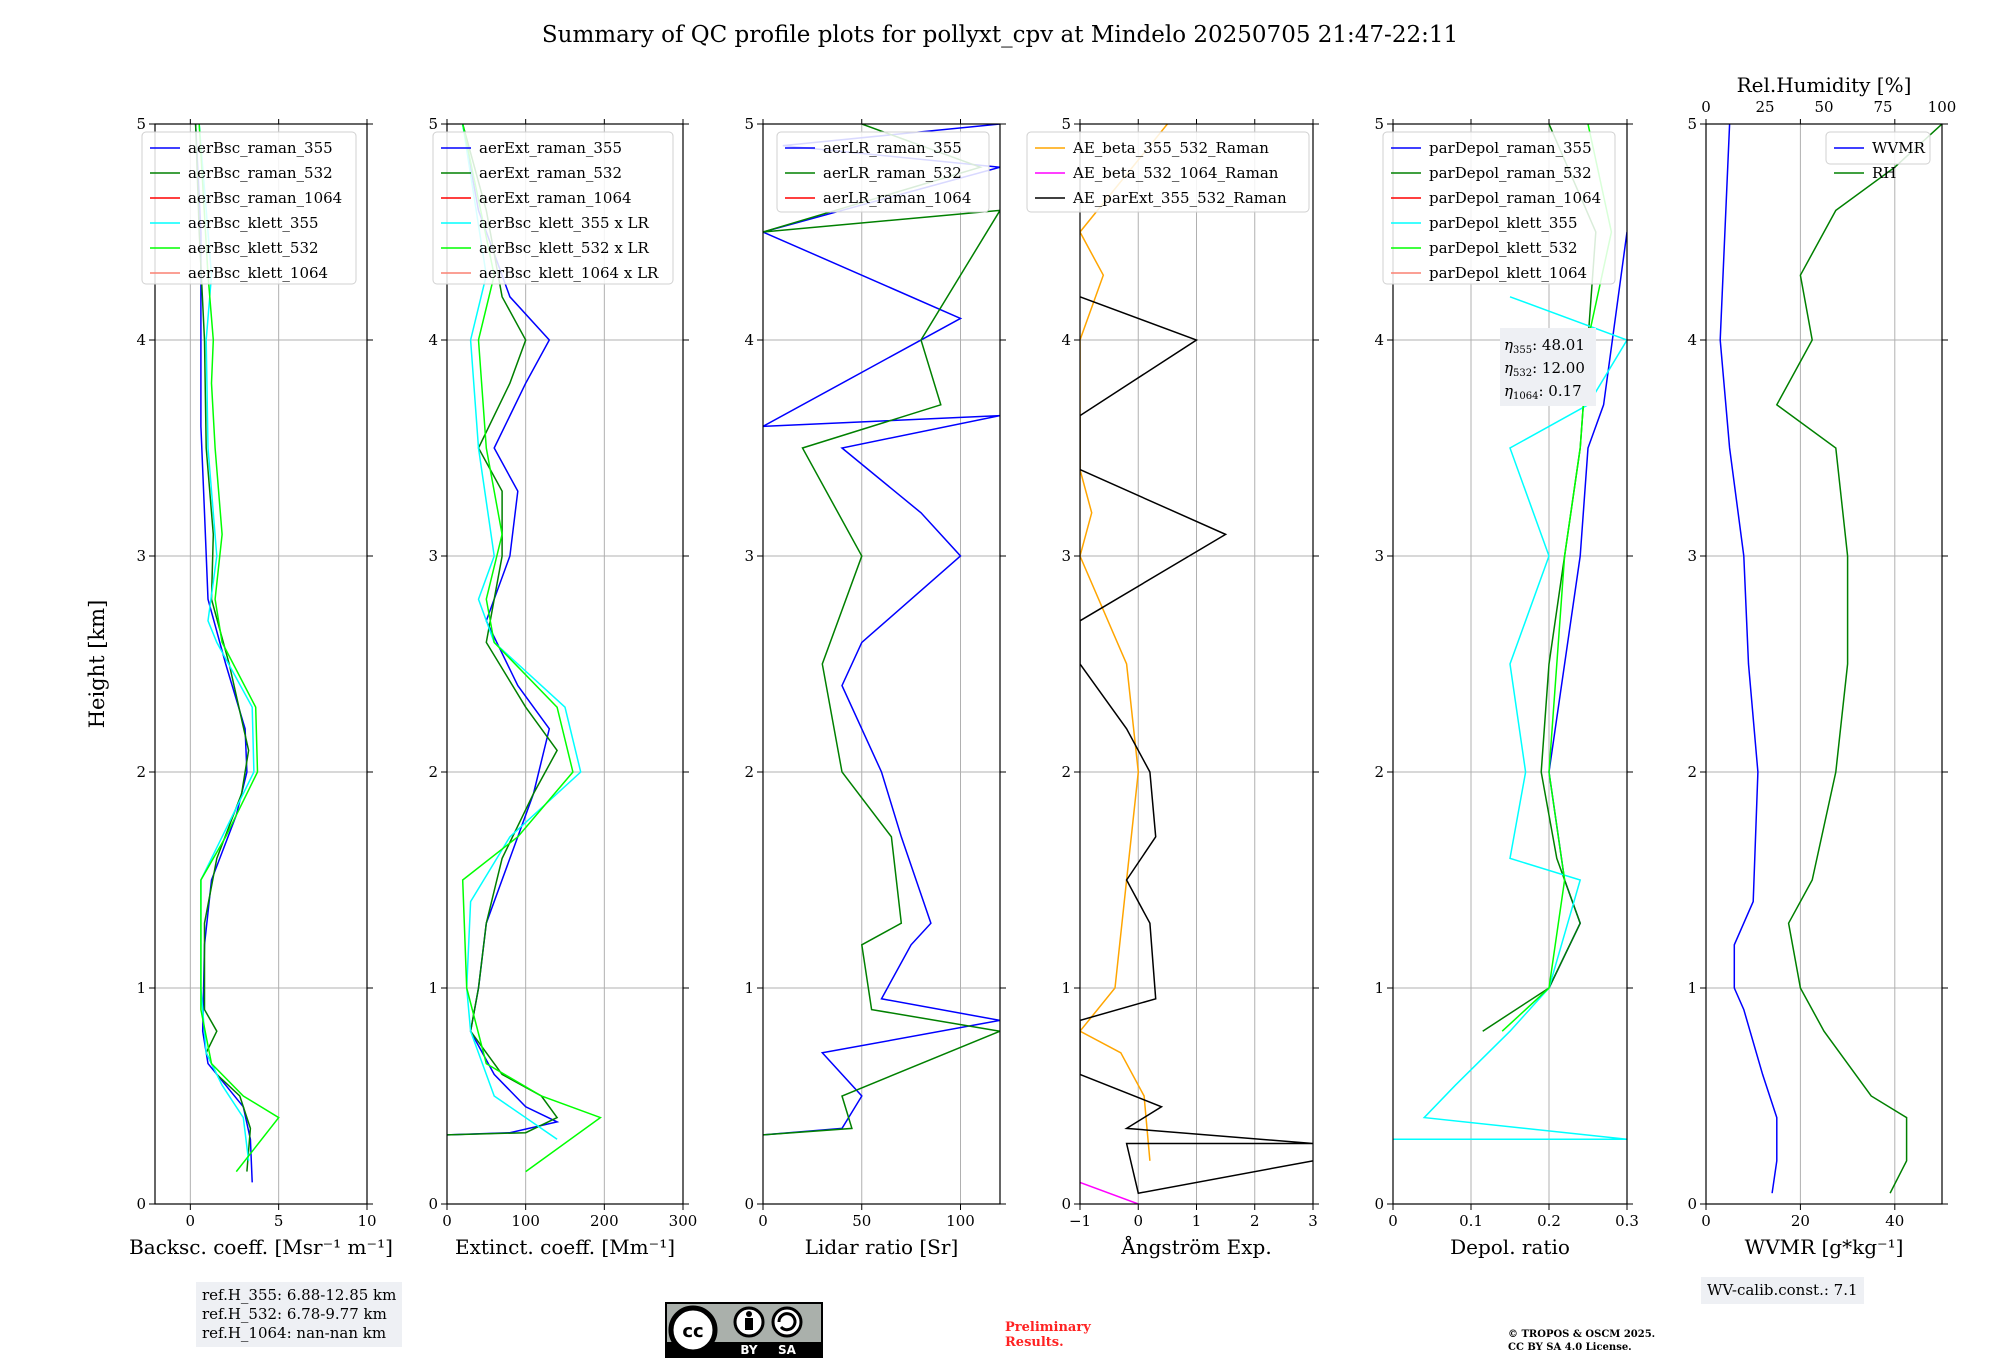 The height and width of the screenshot is (1360, 2000). Describe the element at coordinates (253, 248) in the screenshot. I see `legend-entry: aerBsc_klett_532` at that location.